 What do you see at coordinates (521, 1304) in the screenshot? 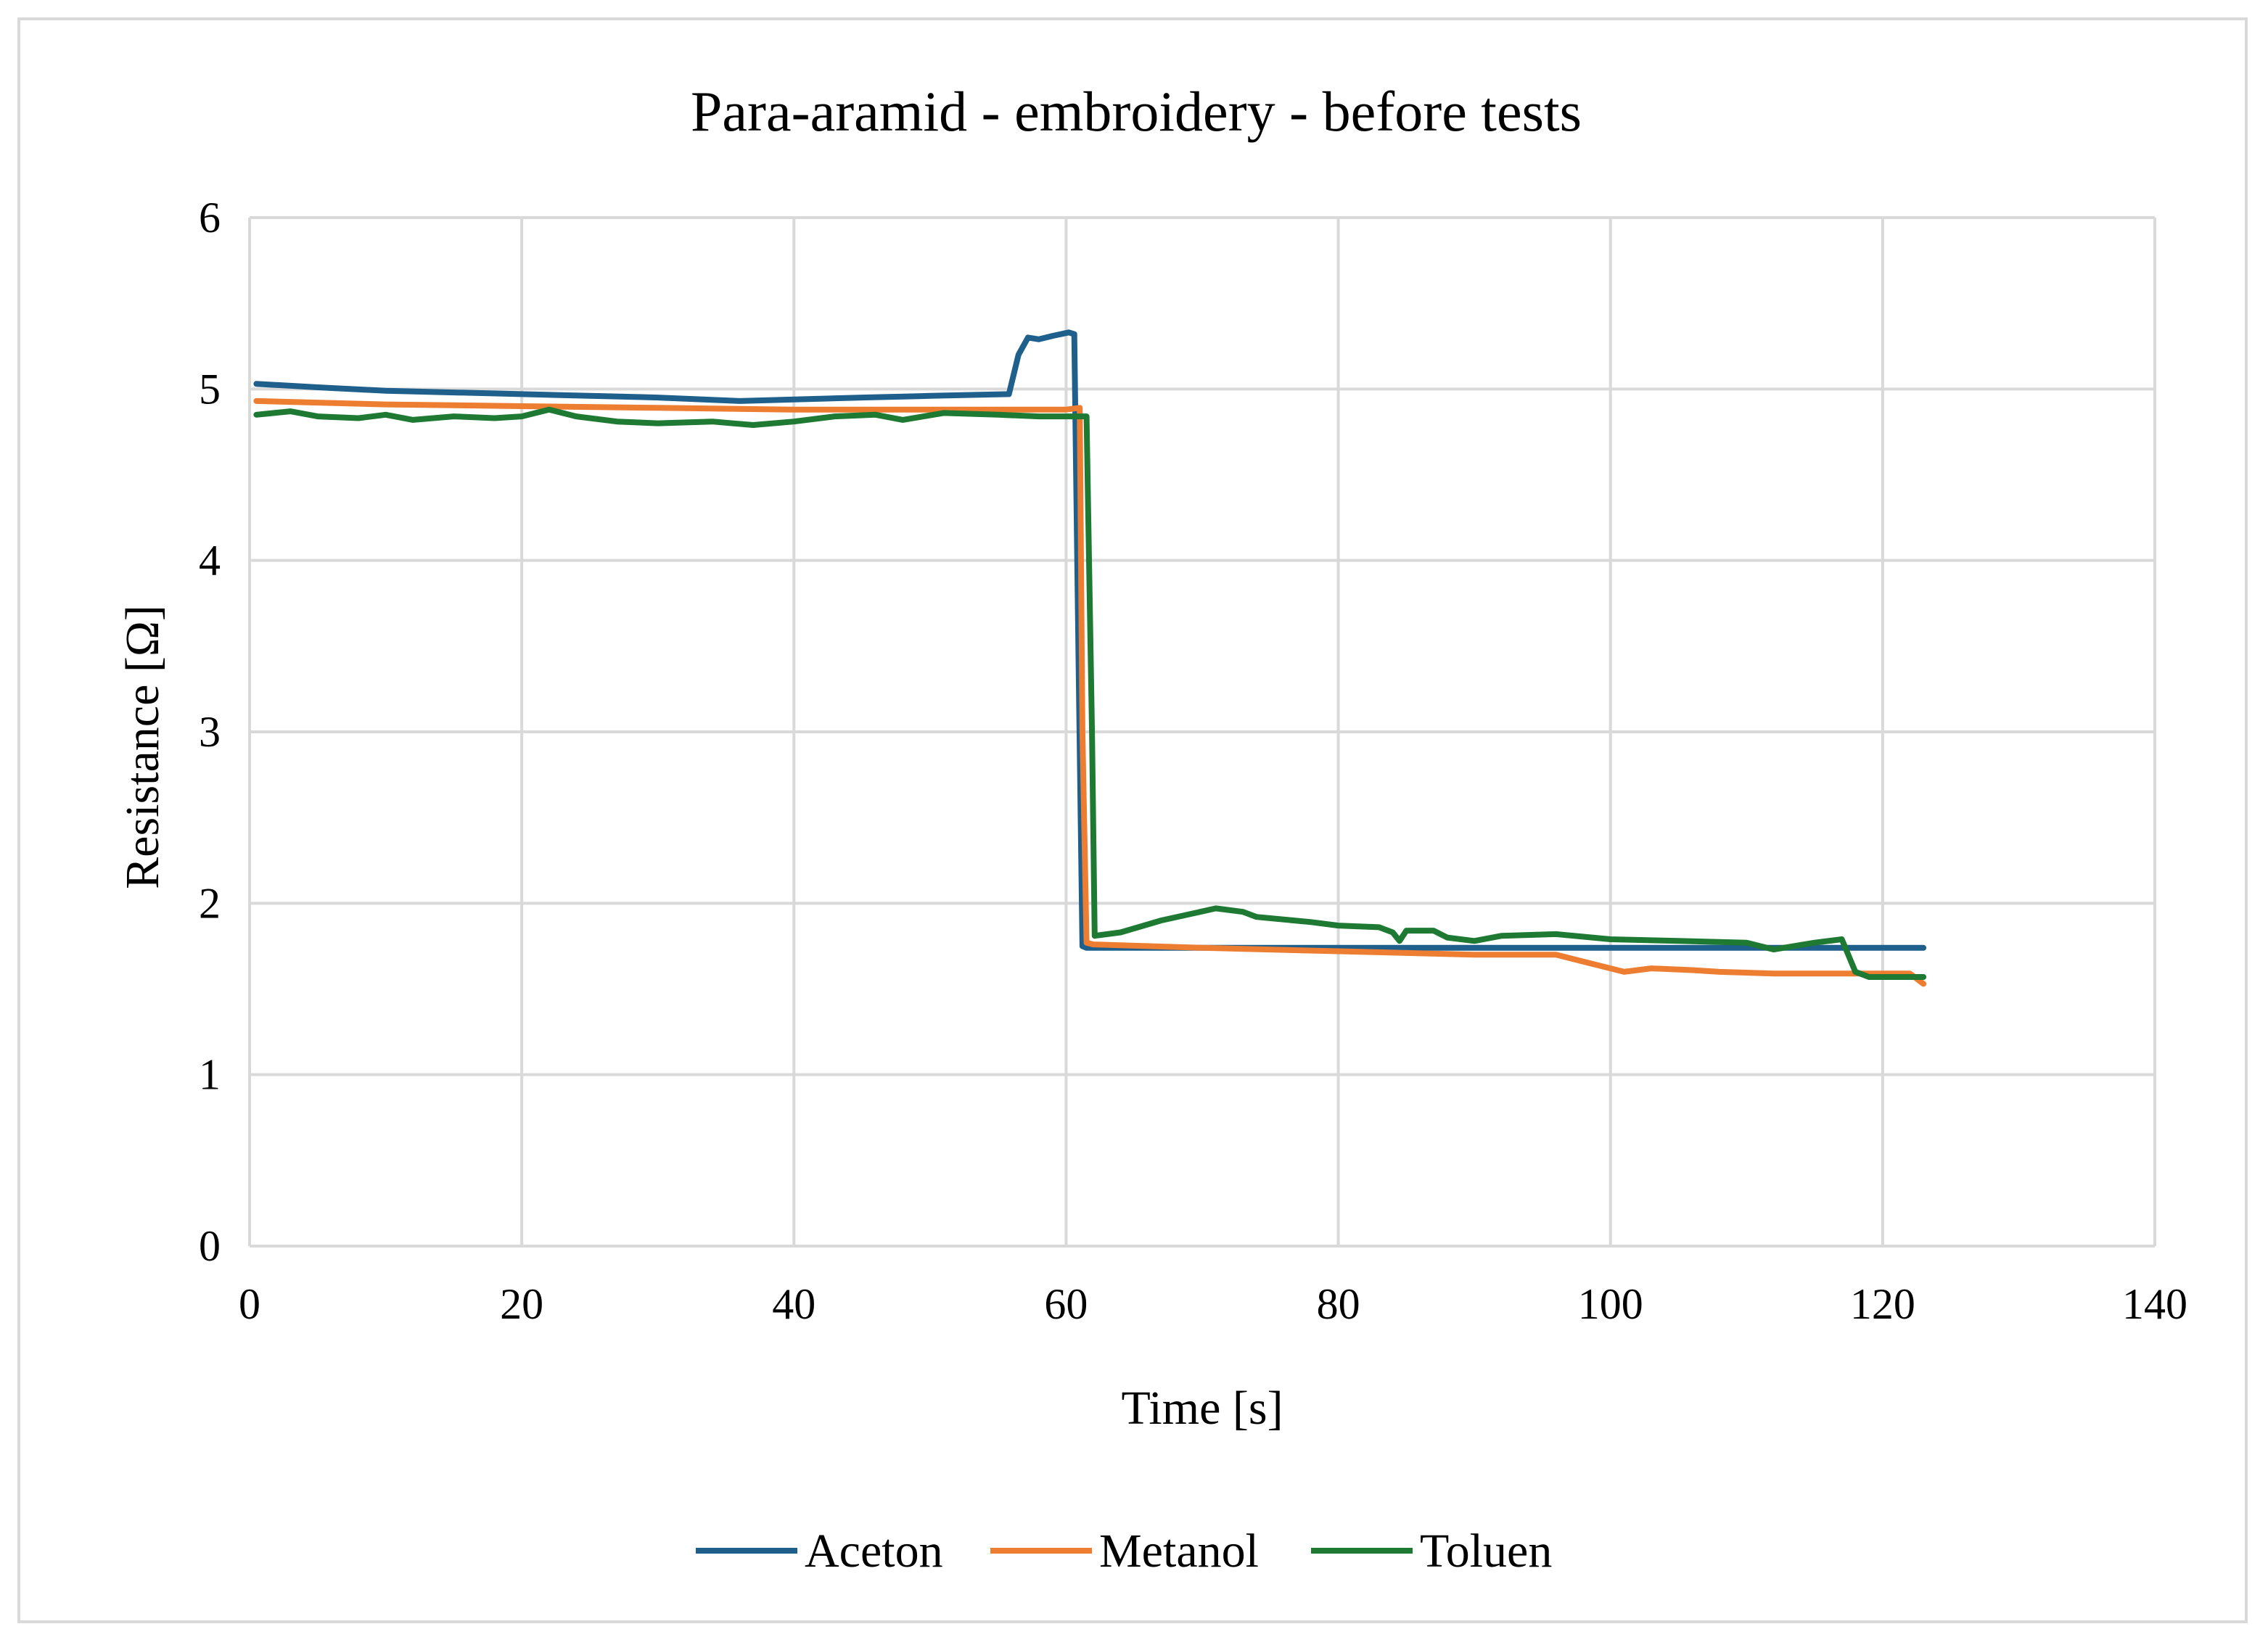
I see `x-tick-label: 20` at bounding box center [521, 1304].